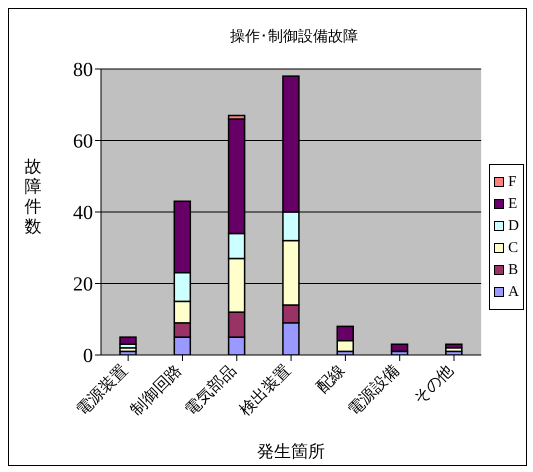 The image size is (533, 472). I want to click on legend-label: D, so click(513, 226).